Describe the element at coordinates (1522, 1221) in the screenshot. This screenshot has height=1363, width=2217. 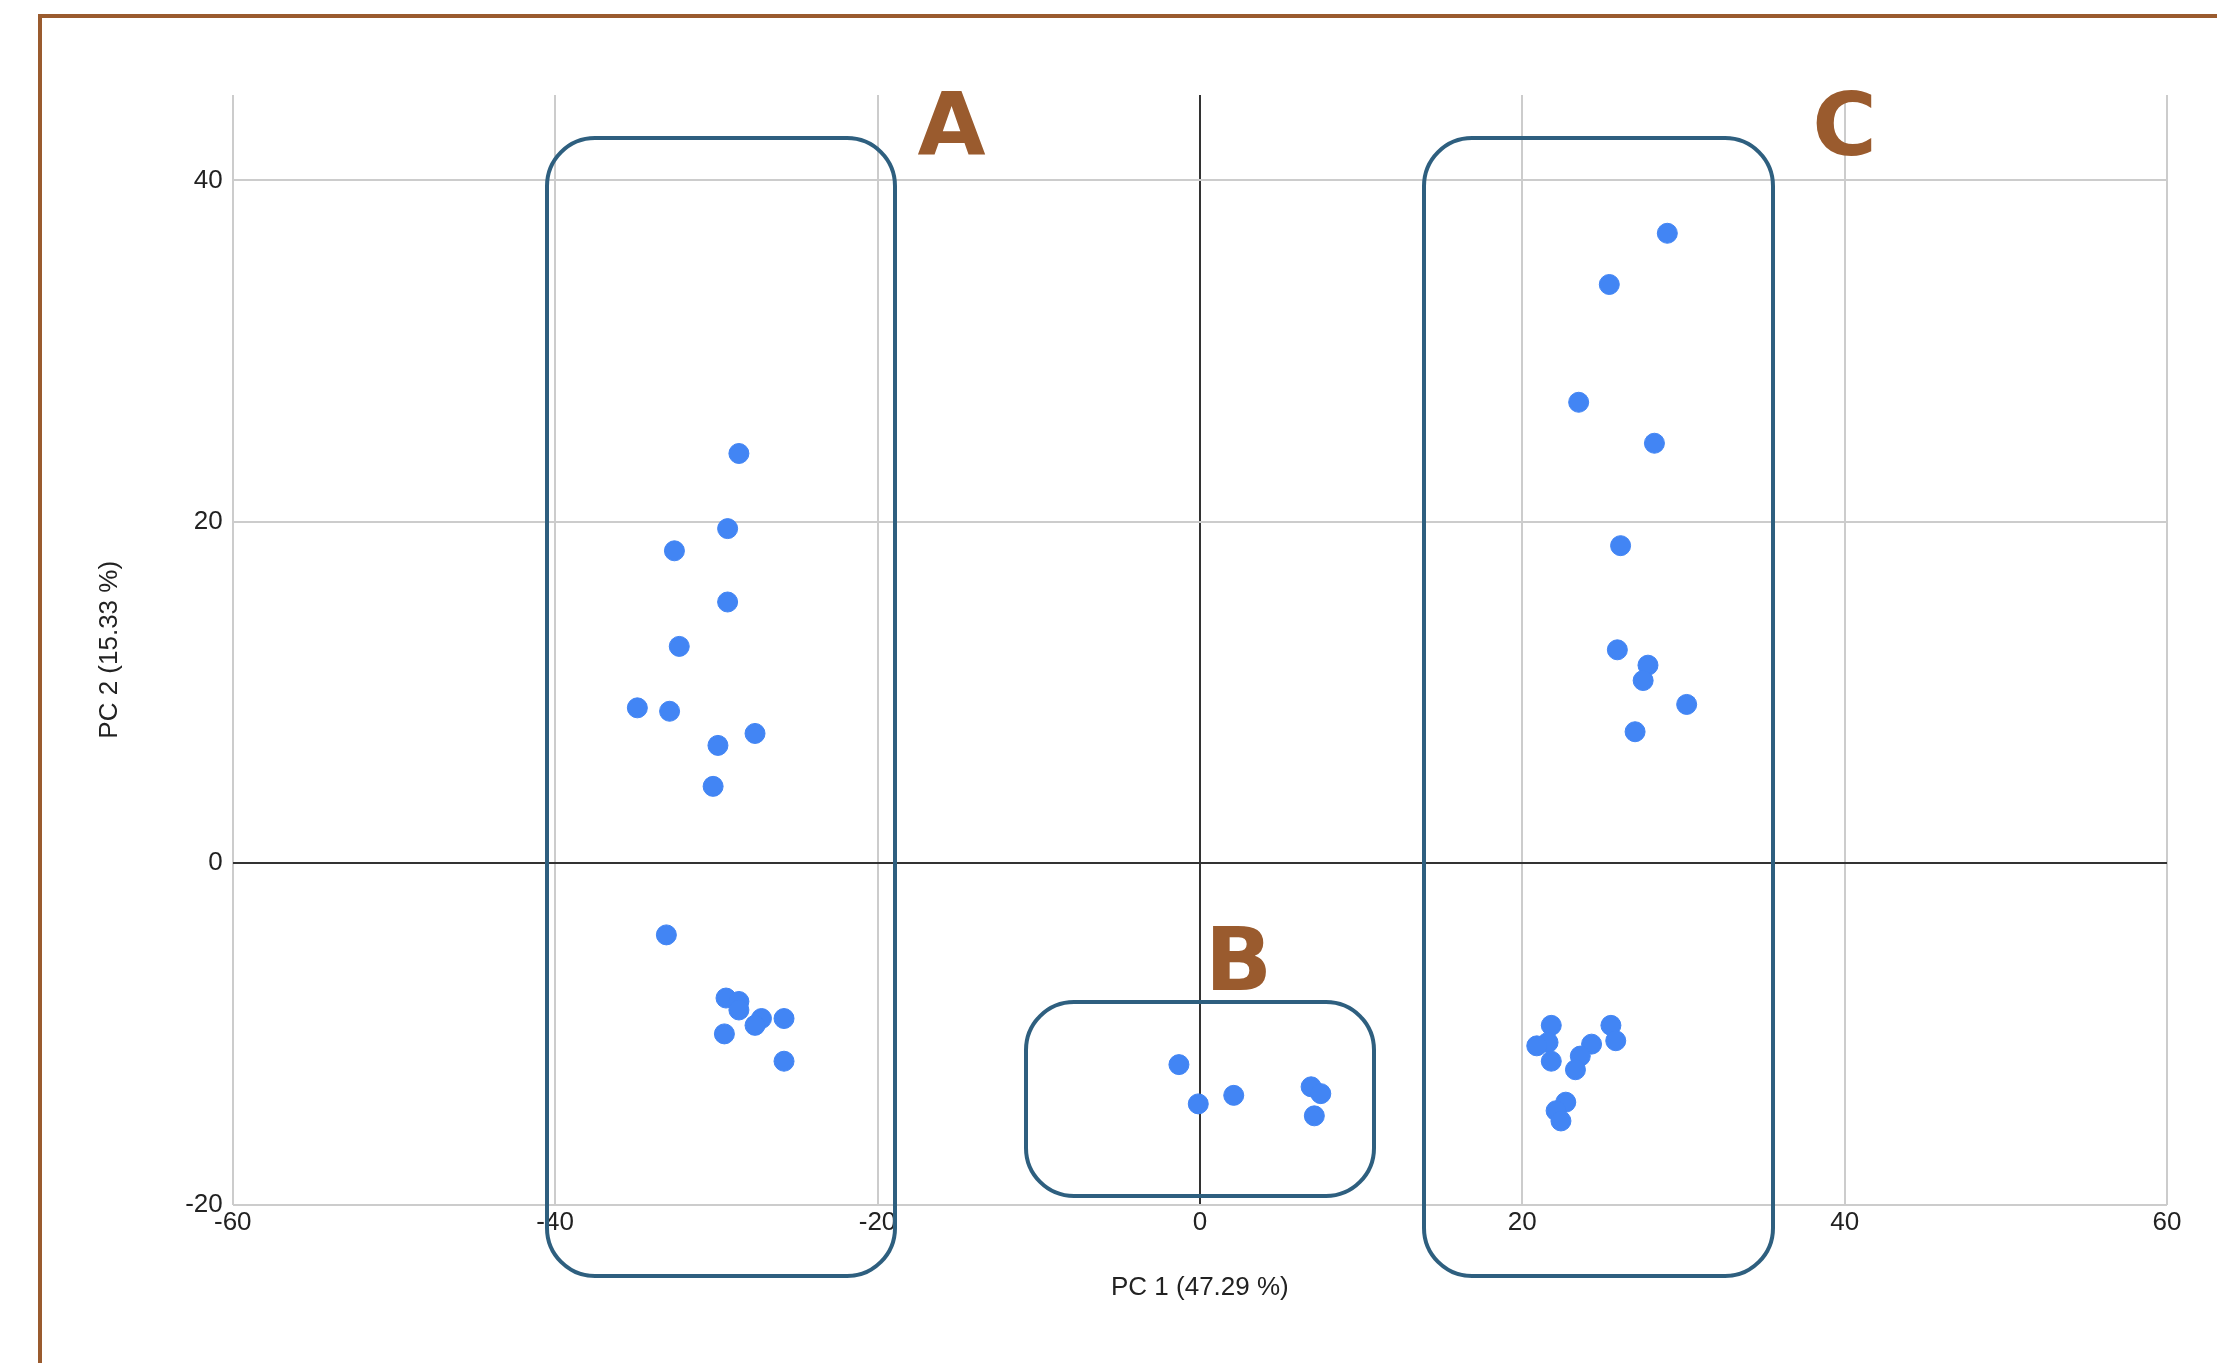
I see `x-tick-label: 20` at that location.